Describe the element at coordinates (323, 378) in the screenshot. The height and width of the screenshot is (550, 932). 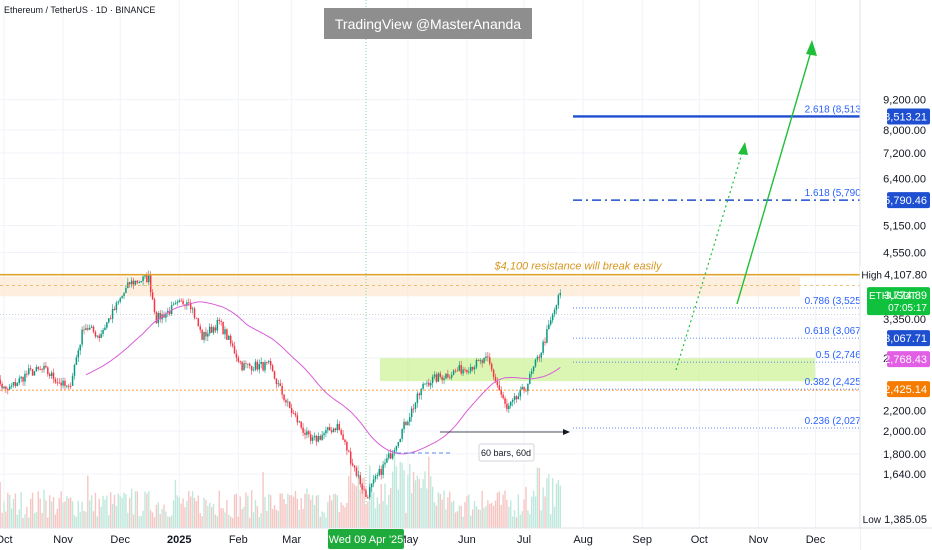
I see `moving-average-line` at that location.